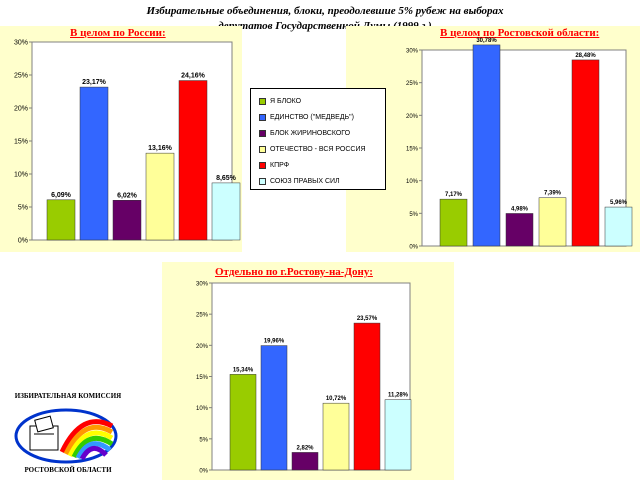 This screenshot has height=480, width=640. Describe the element at coordinates (193, 76) in the screenshot. I see `data-label: 24,16%` at that location.